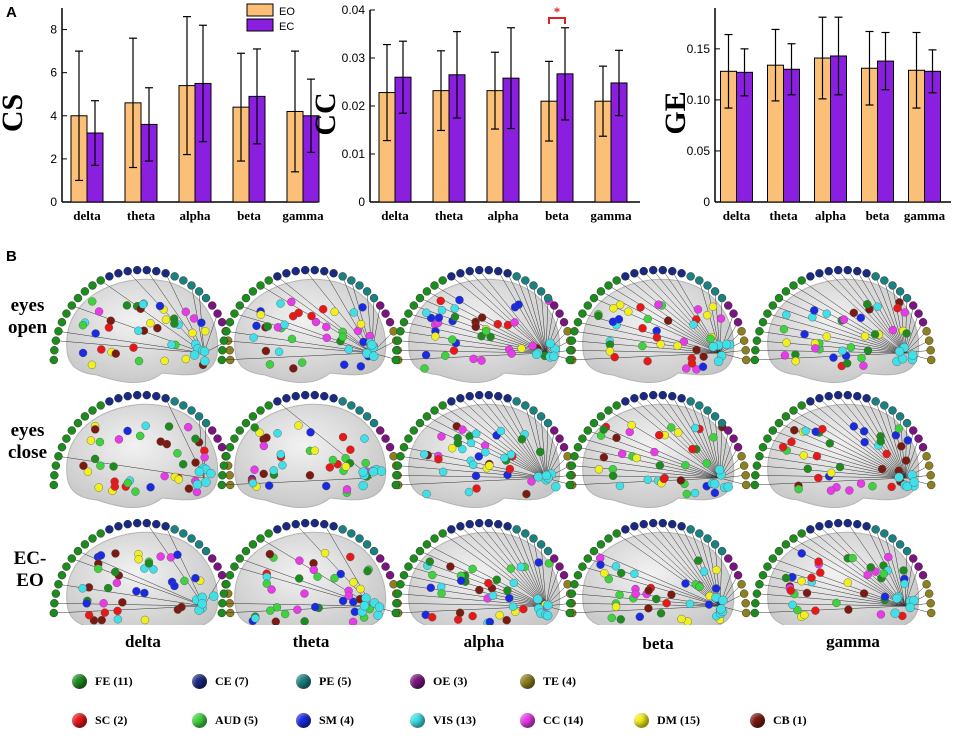 Image resolution: width=969 pixels, height=742 pixels. I want to click on legend-swatch-ec, so click(260, 25).